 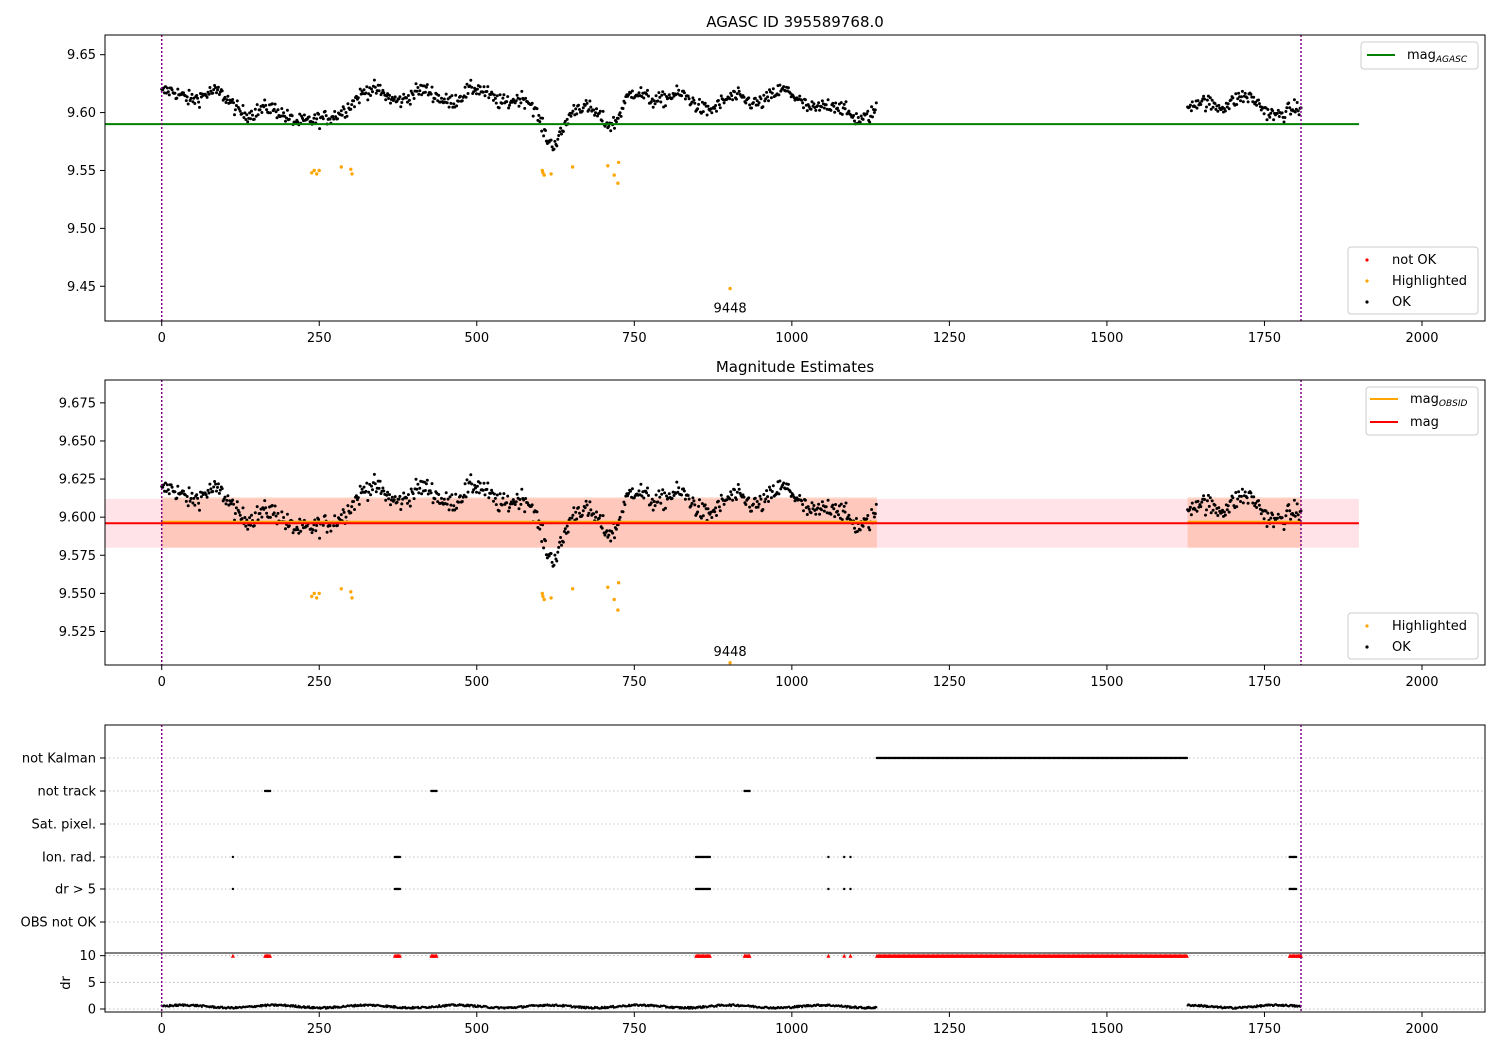 I want to click on flag-mark, so click(x=850, y=857).